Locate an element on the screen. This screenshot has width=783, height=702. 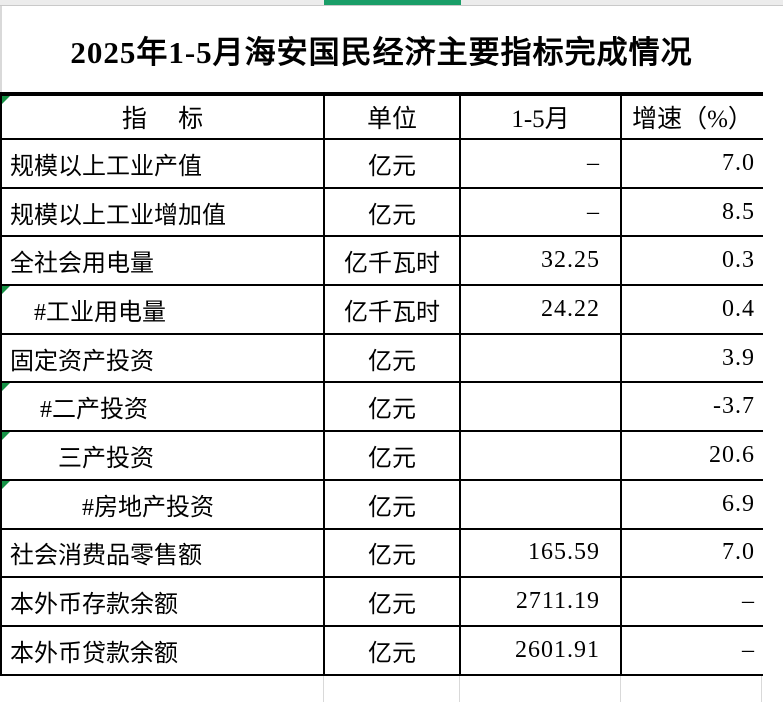
table-row: 社会消费品零售额 亿元 165.59 7.0 is located at coordinates (382, 554).